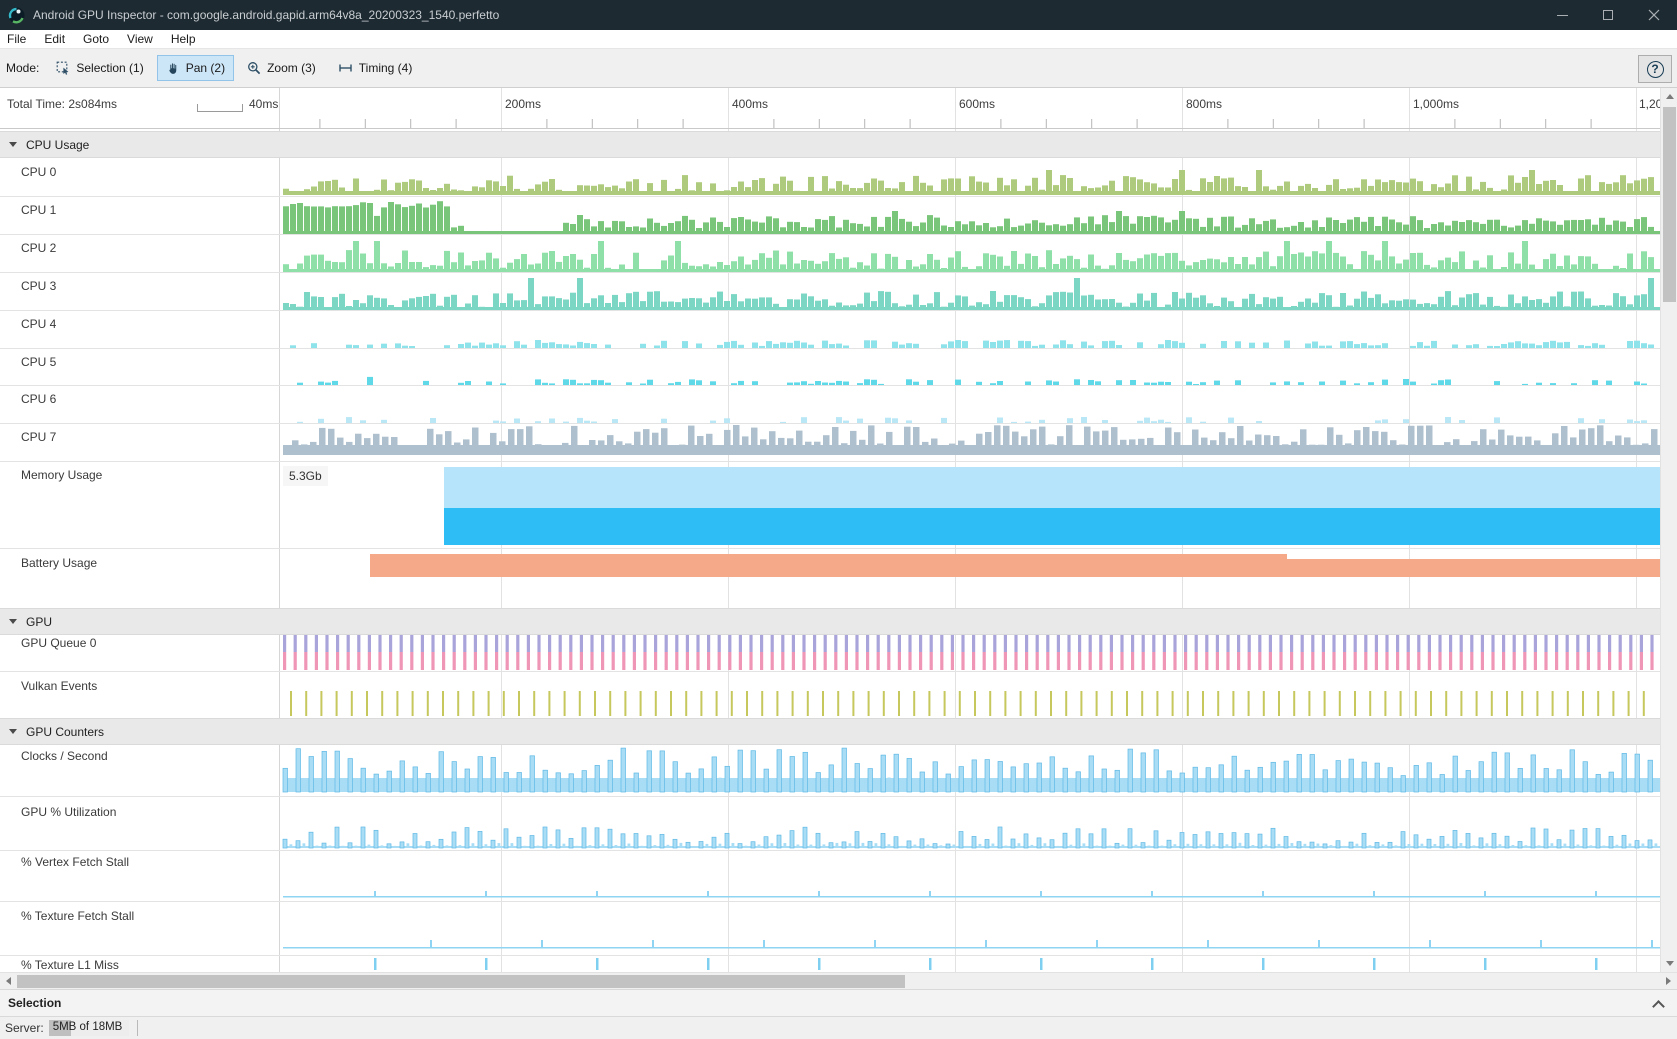 The image size is (1677, 1039). I want to click on scroll-right-button, so click(1668, 981).